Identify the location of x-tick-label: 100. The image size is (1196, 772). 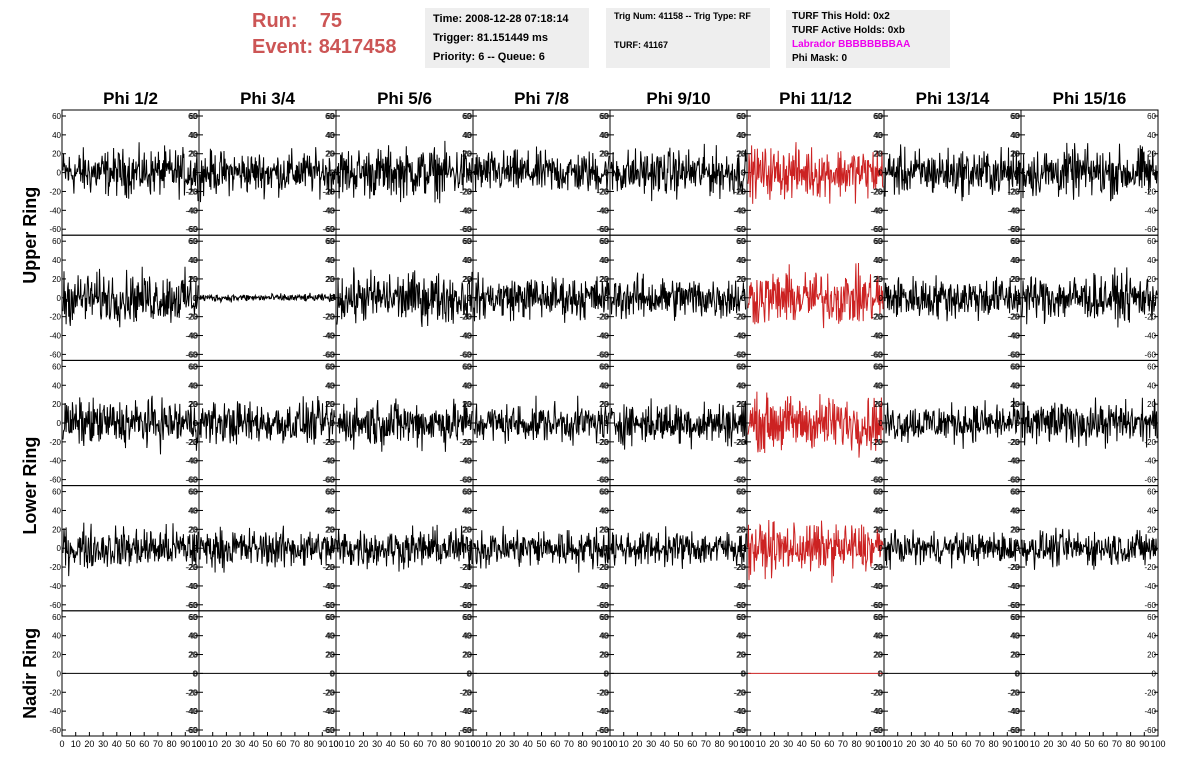
(1157, 744).